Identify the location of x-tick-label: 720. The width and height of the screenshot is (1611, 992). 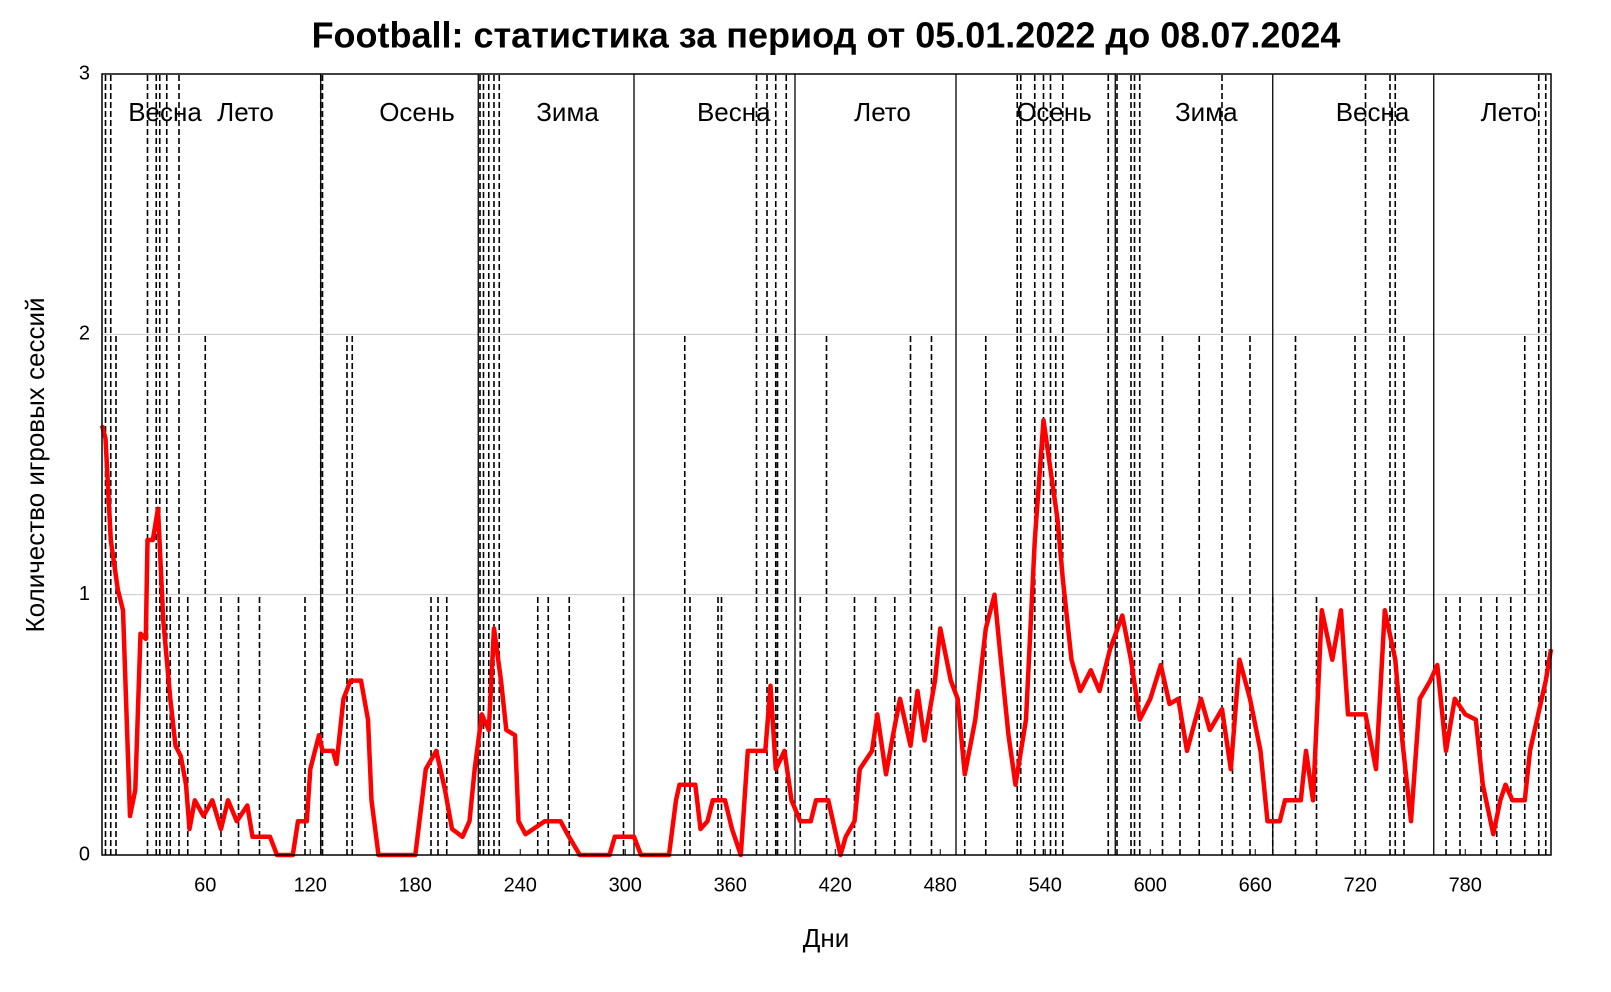
(1360, 885).